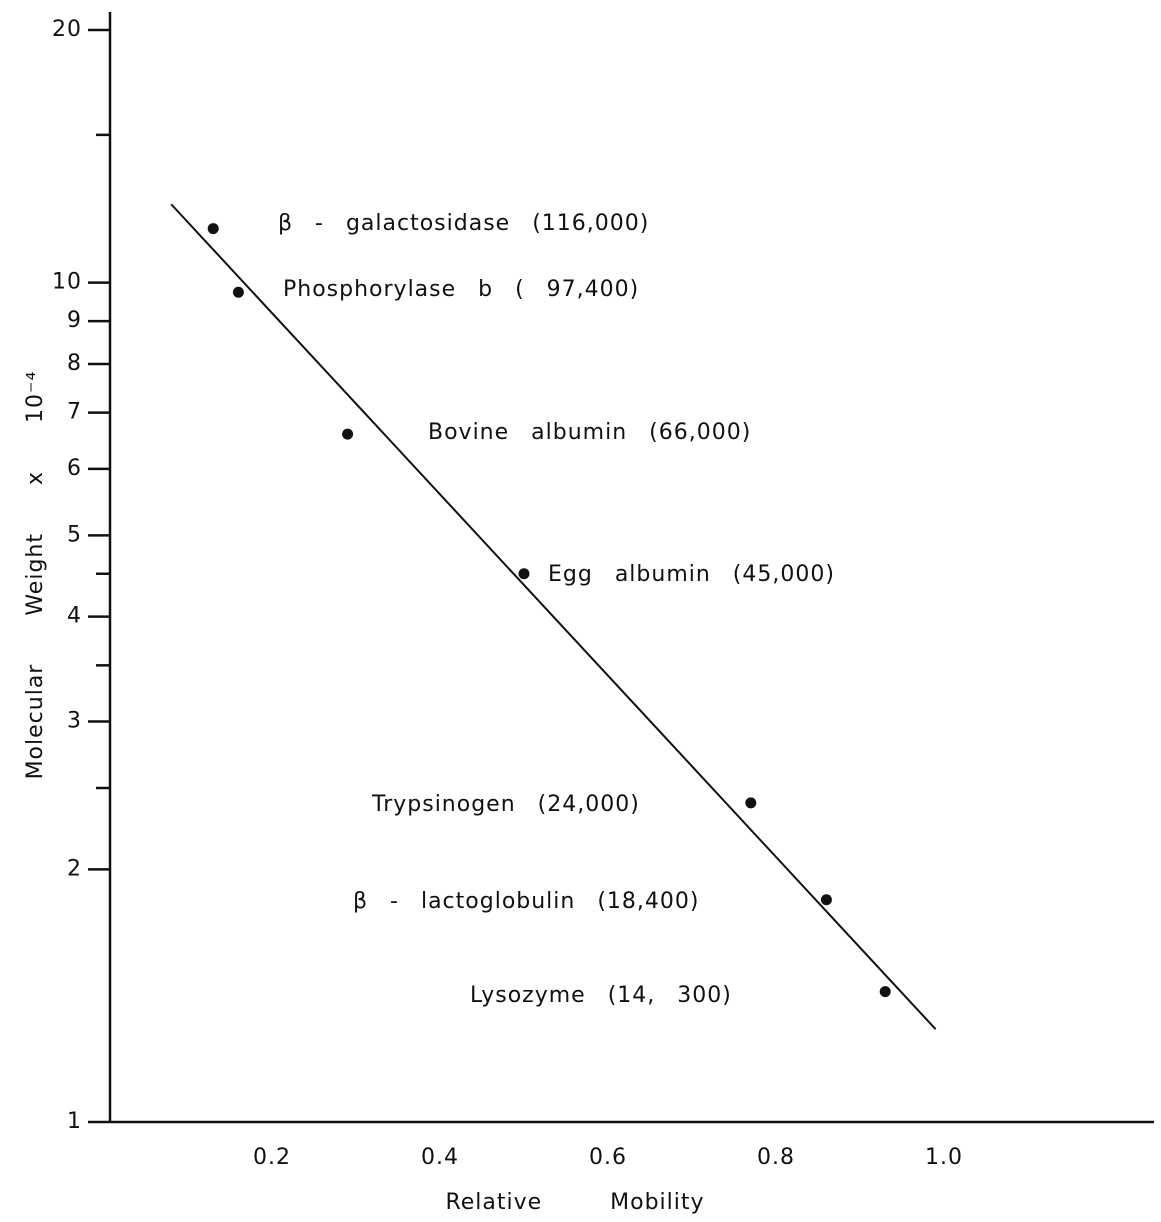  What do you see at coordinates (526, 901) in the screenshot?
I see `point-annotation: β - lactoglobulin (18,400)` at bounding box center [526, 901].